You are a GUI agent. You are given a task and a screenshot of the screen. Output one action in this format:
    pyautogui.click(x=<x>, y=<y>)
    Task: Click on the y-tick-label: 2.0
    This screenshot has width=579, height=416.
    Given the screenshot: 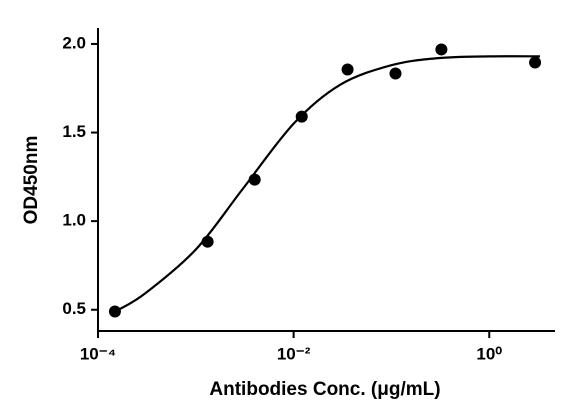 What is the action you would take?
    pyautogui.click(x=74, y=42)
    